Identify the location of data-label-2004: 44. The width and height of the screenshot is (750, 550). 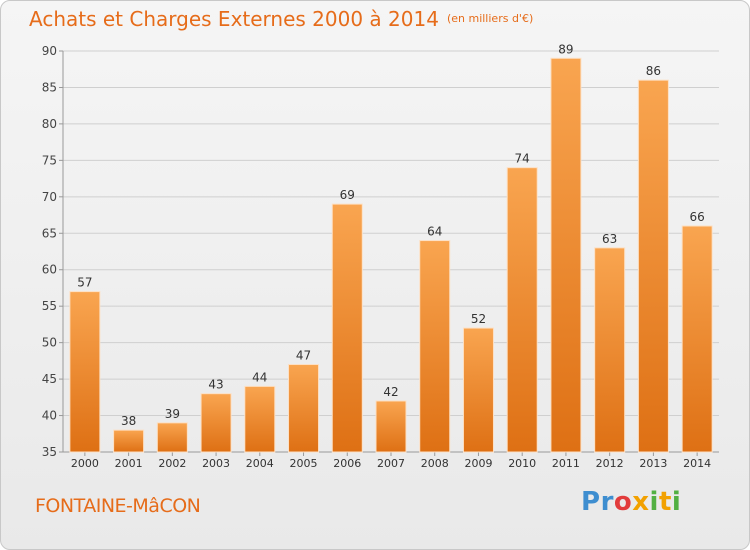
(259, 377).